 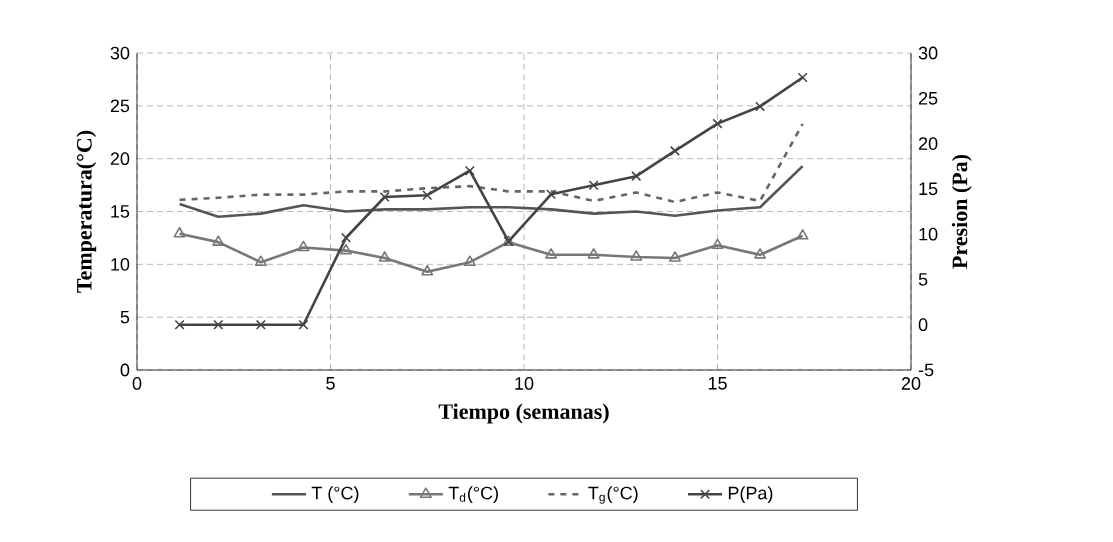 I want to click on y2-tick-label: -5, so click(x=926, y=370).